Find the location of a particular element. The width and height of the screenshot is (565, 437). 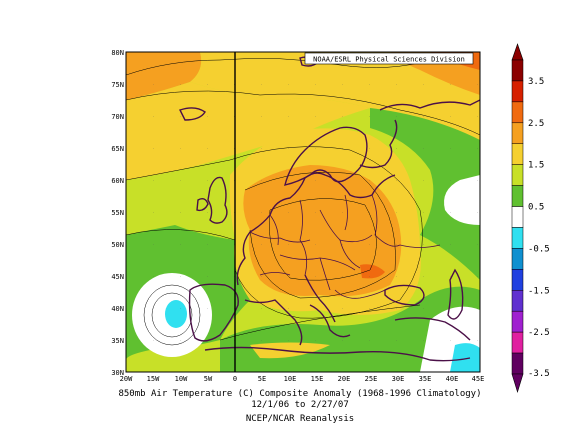

colorbar-label: -2.5 is located at coordinates (539, 333).